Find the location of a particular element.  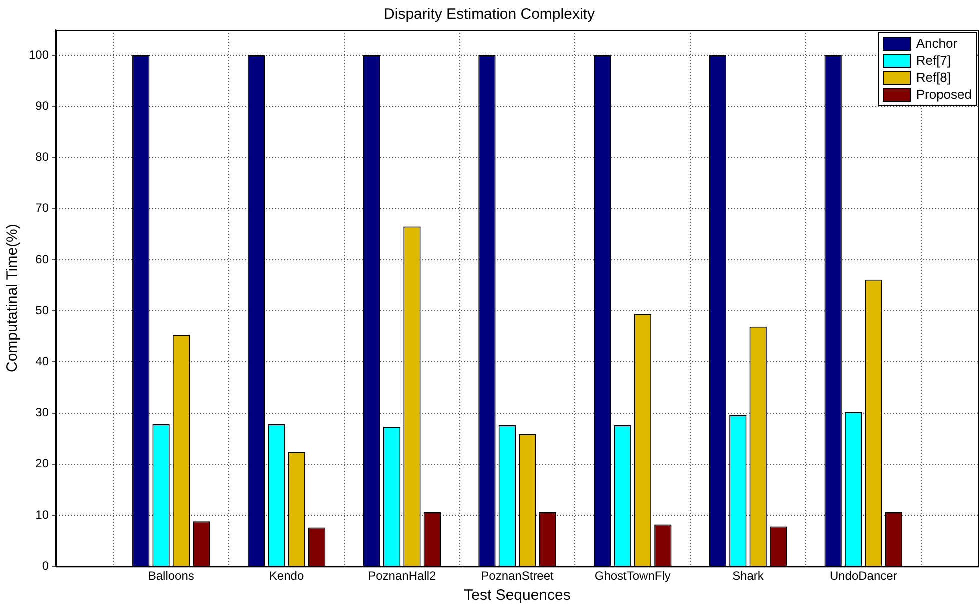

y-tick-label: 60 is located at coordinates (43, 259).